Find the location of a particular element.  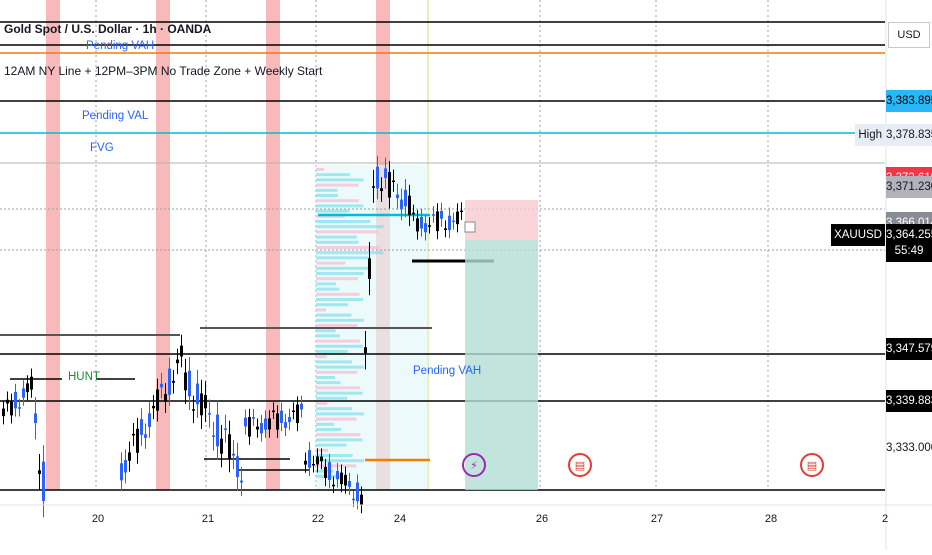

price-label: 3,339.883 is located at coordinates (909, 401).